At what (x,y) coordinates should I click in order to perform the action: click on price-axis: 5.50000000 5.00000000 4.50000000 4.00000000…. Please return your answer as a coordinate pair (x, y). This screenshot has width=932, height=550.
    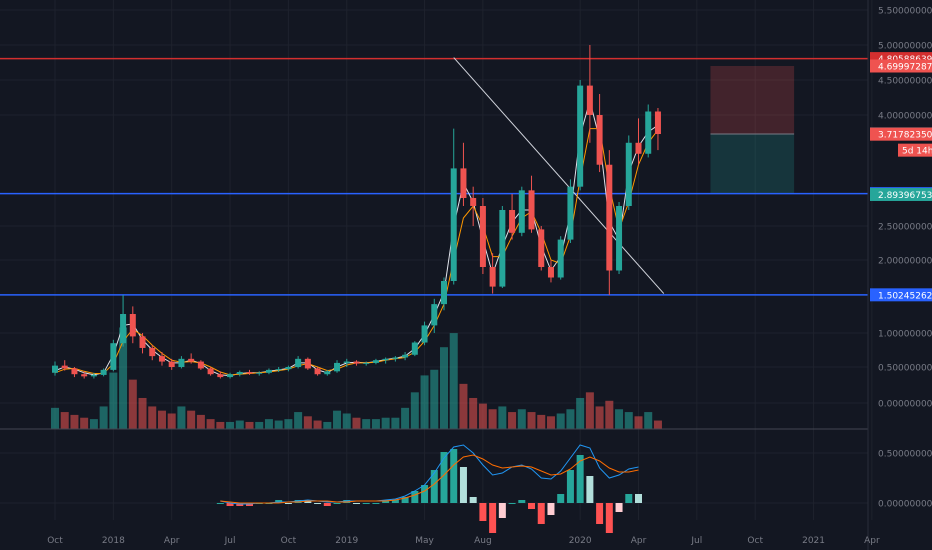
    Looking at the image, I should click on (905, 208).